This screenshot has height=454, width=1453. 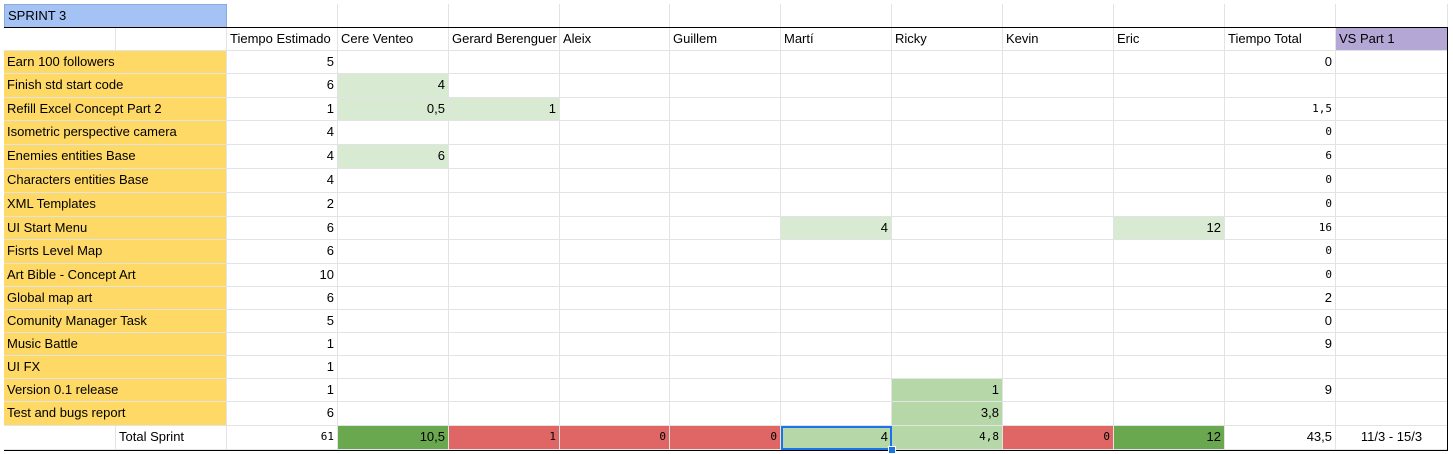 What do you see at coordinates (504, 39) in the screenshot?
I see `column-header: Gerard Berenguer` at bounding box center [504, 39].